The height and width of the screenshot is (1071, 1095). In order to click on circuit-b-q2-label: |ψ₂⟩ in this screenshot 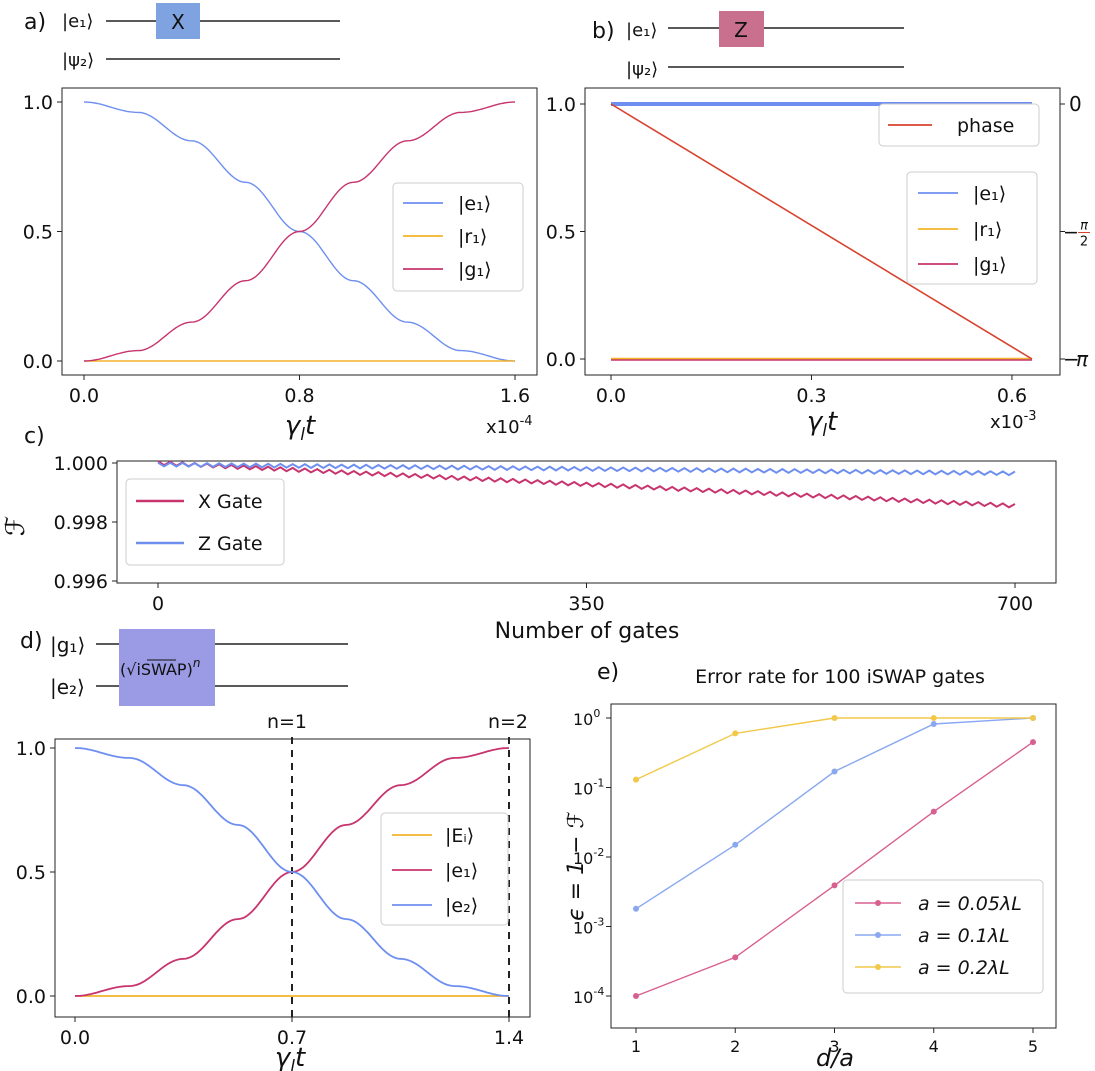, I will do `click(642, 69)`.